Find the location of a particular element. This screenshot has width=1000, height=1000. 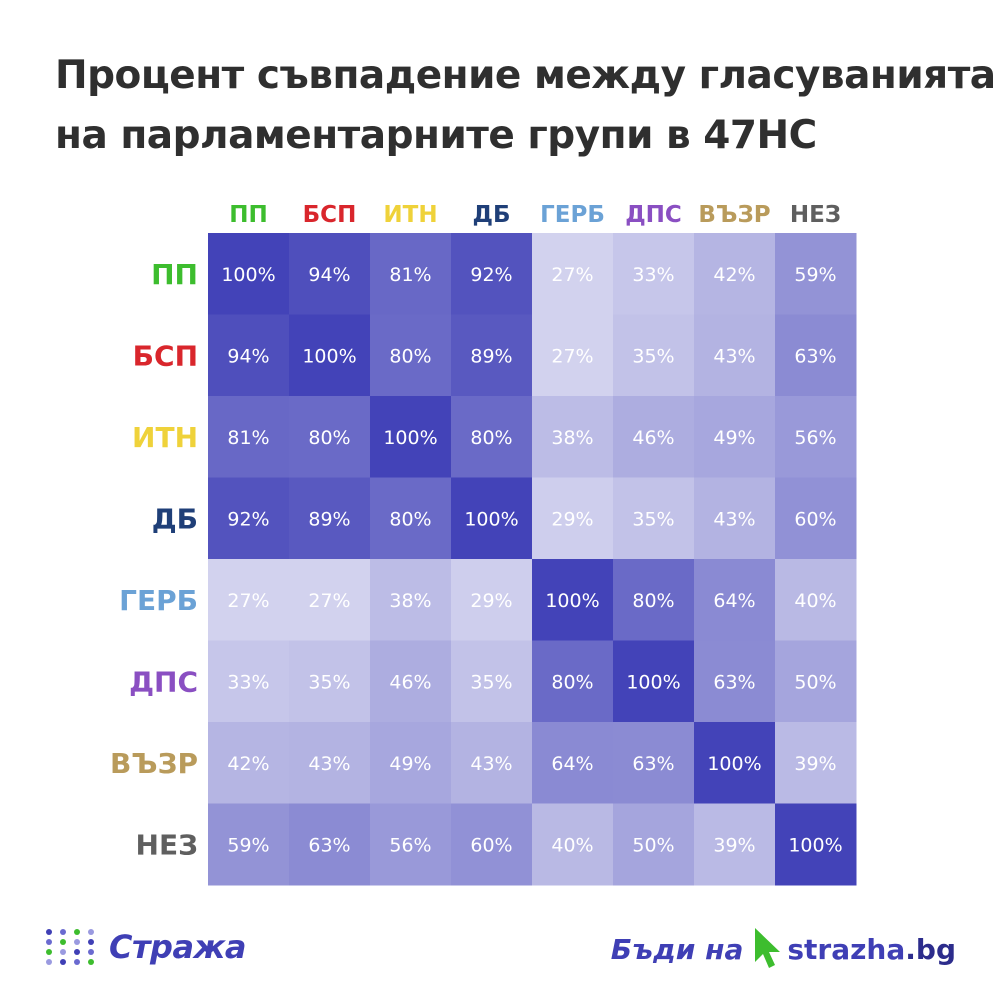

cell-value-label-6-3: 43% is located at coordinates (491, 764).